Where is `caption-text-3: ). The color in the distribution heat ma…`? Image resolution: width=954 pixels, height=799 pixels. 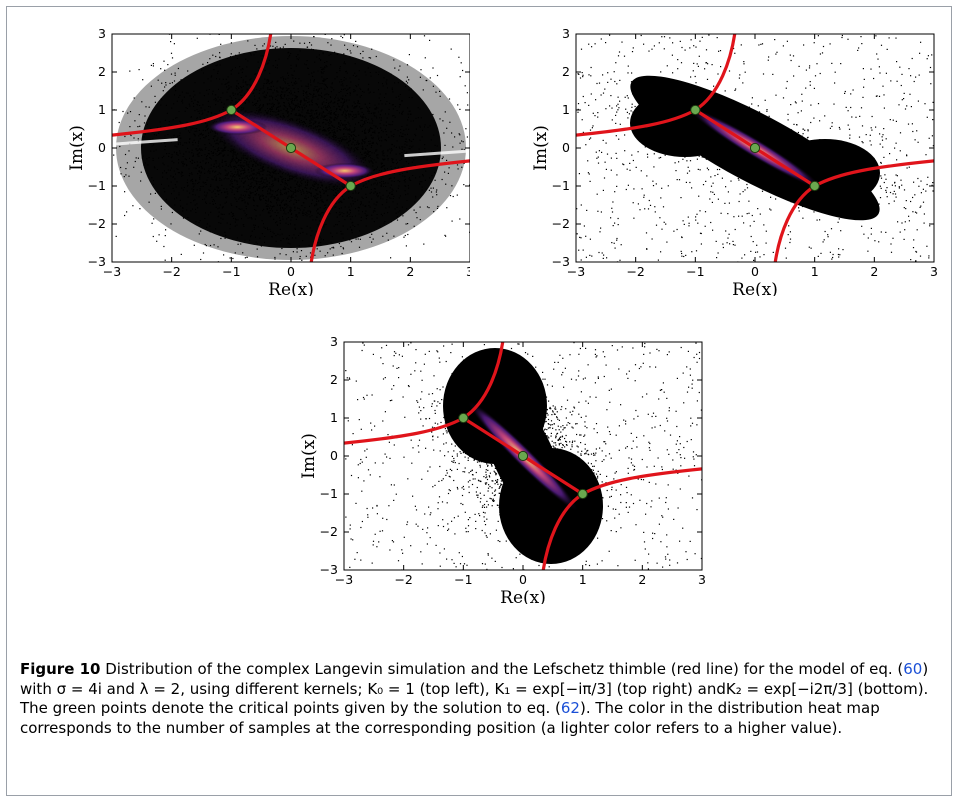
caption-text-3: ). The color in the distribution heat ma… is located at coordinates (450, 718).